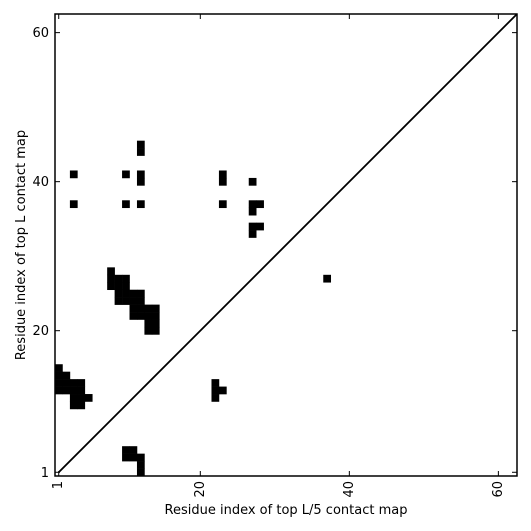 This screenshot has width=531, height=531. I want to click on x-axis-title: Residue index of top L/5 contact map, so click(286, 510).